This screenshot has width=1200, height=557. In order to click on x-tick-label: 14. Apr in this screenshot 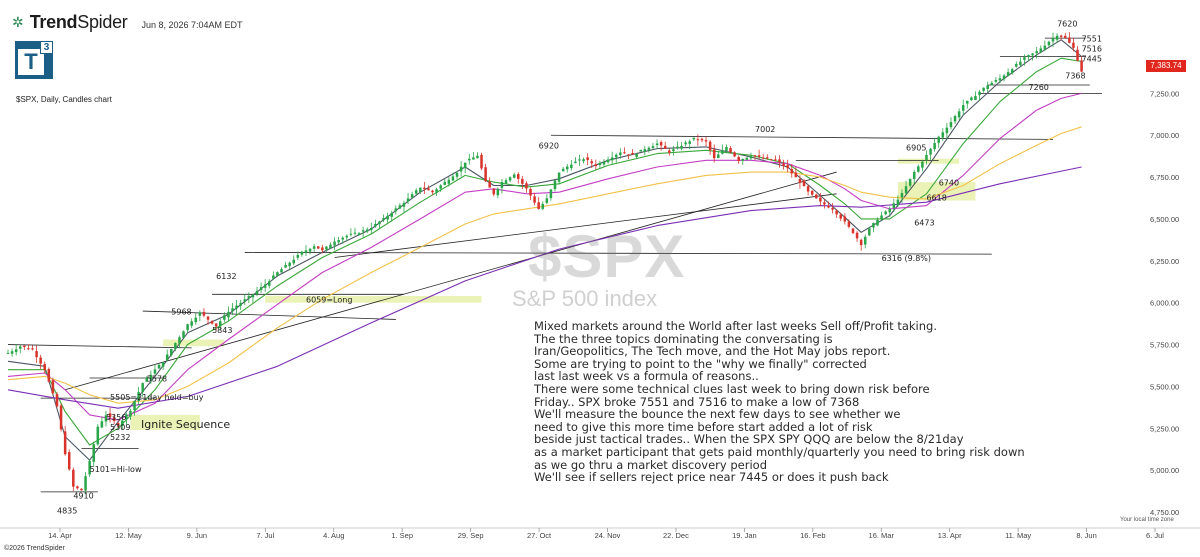, I will do `click(60, 535)`.